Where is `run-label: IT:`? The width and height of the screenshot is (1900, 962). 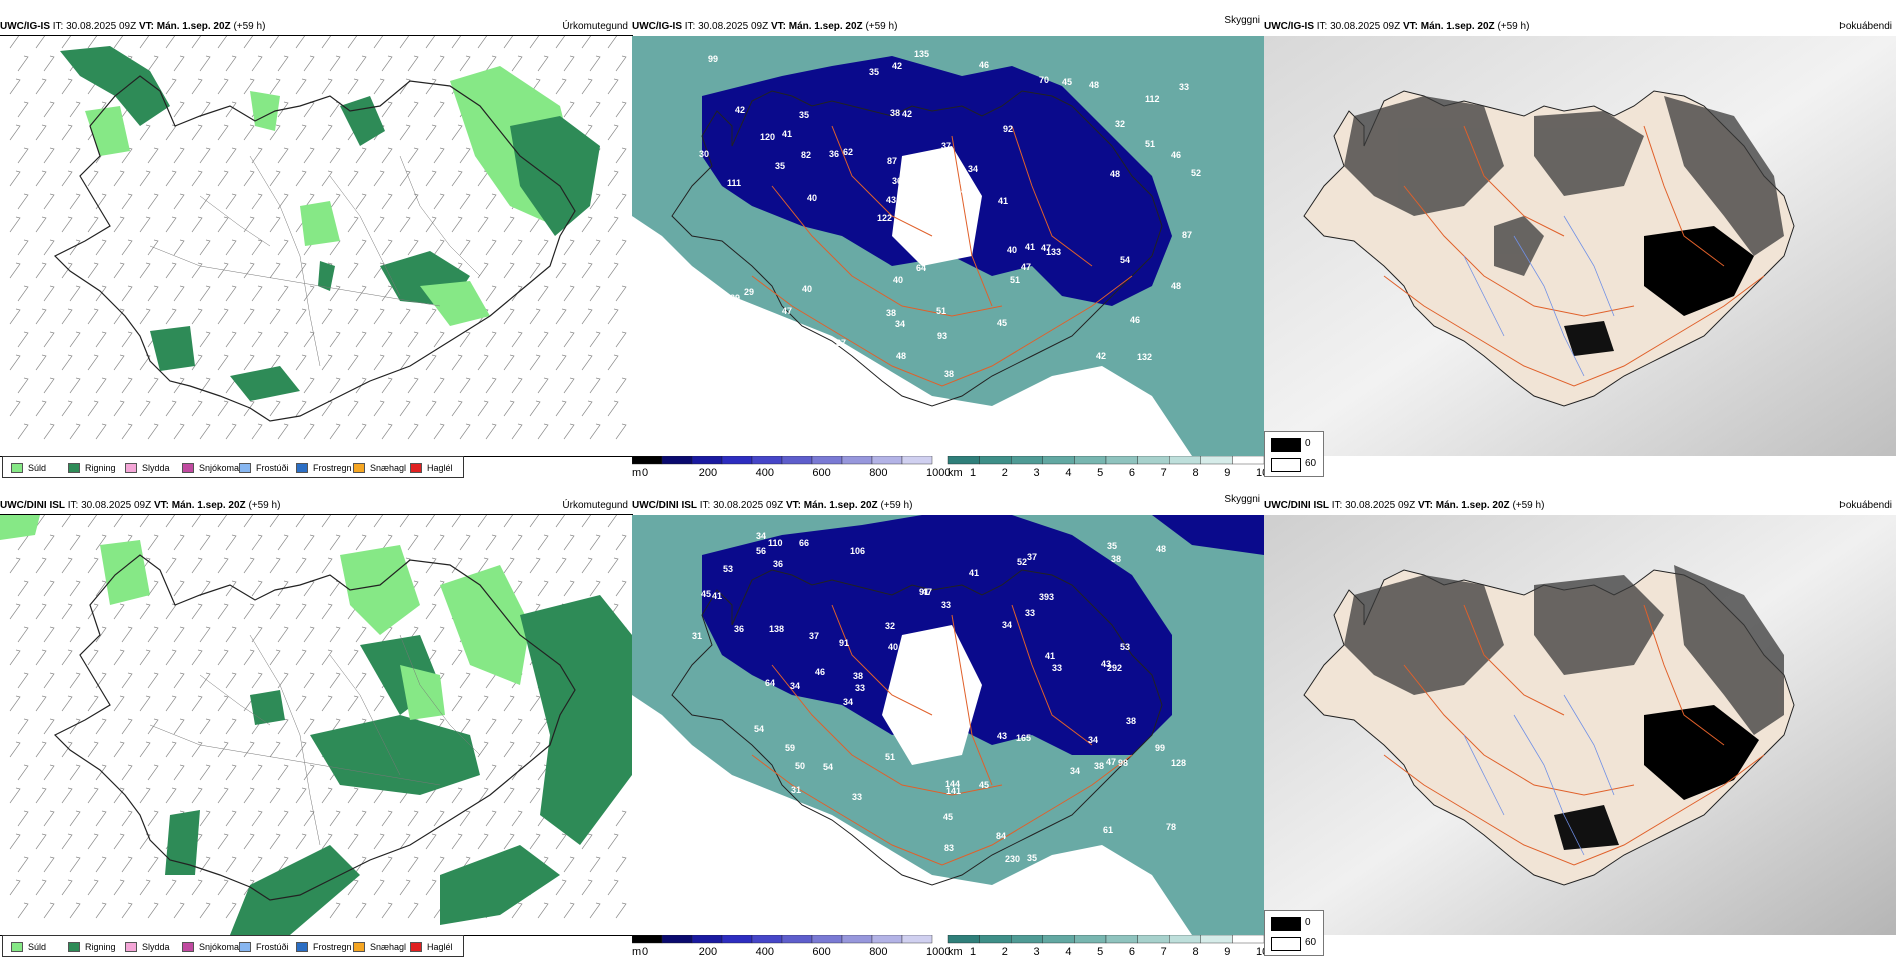
run-label: IT: is located at coordinates (690, 26).